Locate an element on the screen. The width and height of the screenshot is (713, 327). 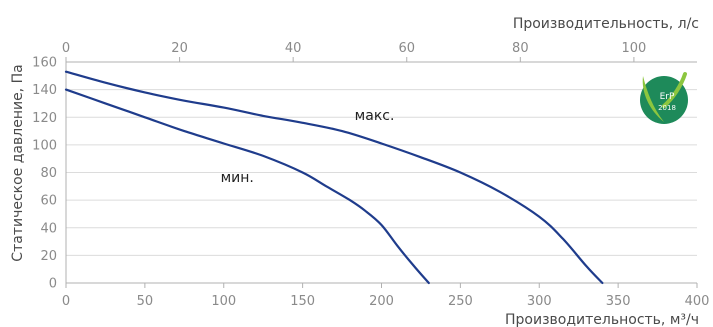
x2-tick-label: 20 is located at coordinates (179, 48).